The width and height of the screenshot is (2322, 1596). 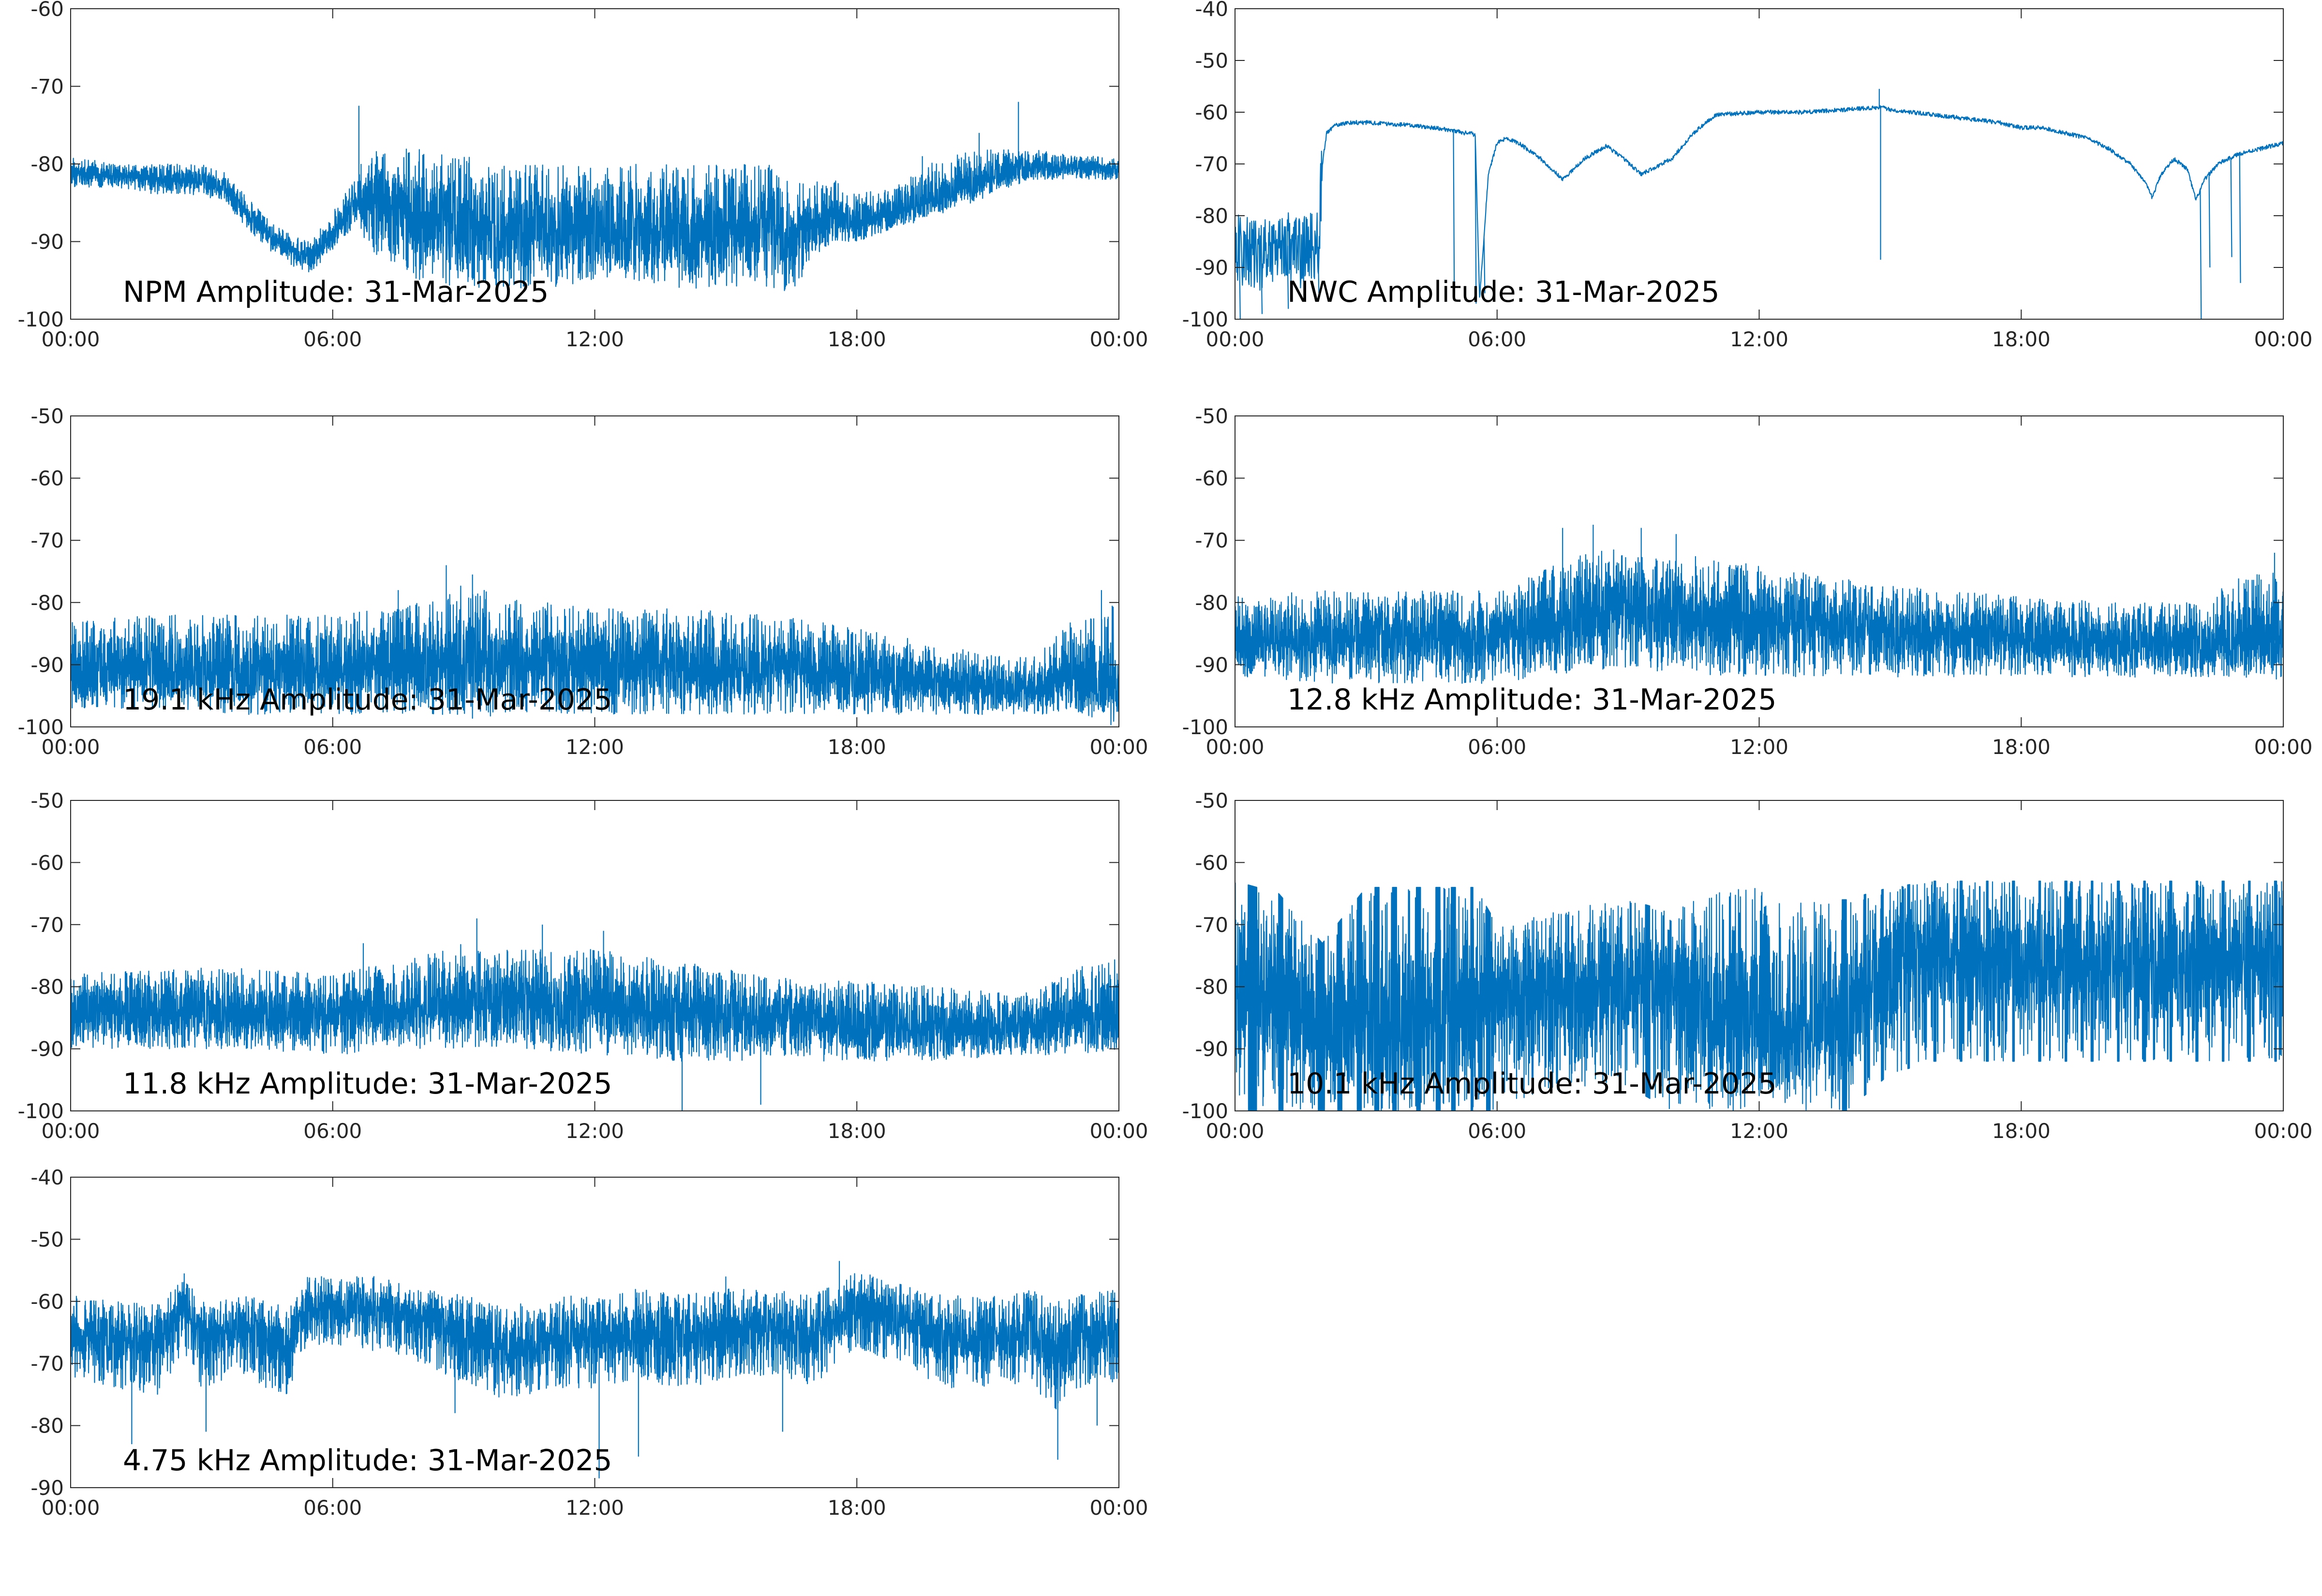 What do you see at coordinates (367, 1461) in the screenshot?
I see `chart-title: 4.75 kHz Amplitude: 31-Mar-2025` at bounding box center [367, 1461].